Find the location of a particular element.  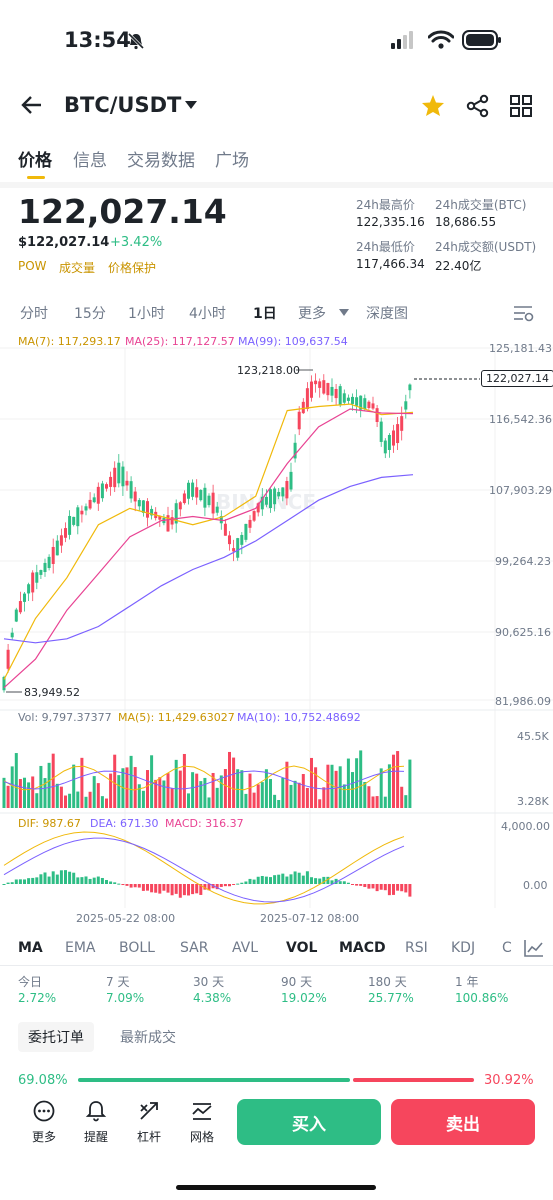

chart-settings-icon is located at coordinates (524, 313).